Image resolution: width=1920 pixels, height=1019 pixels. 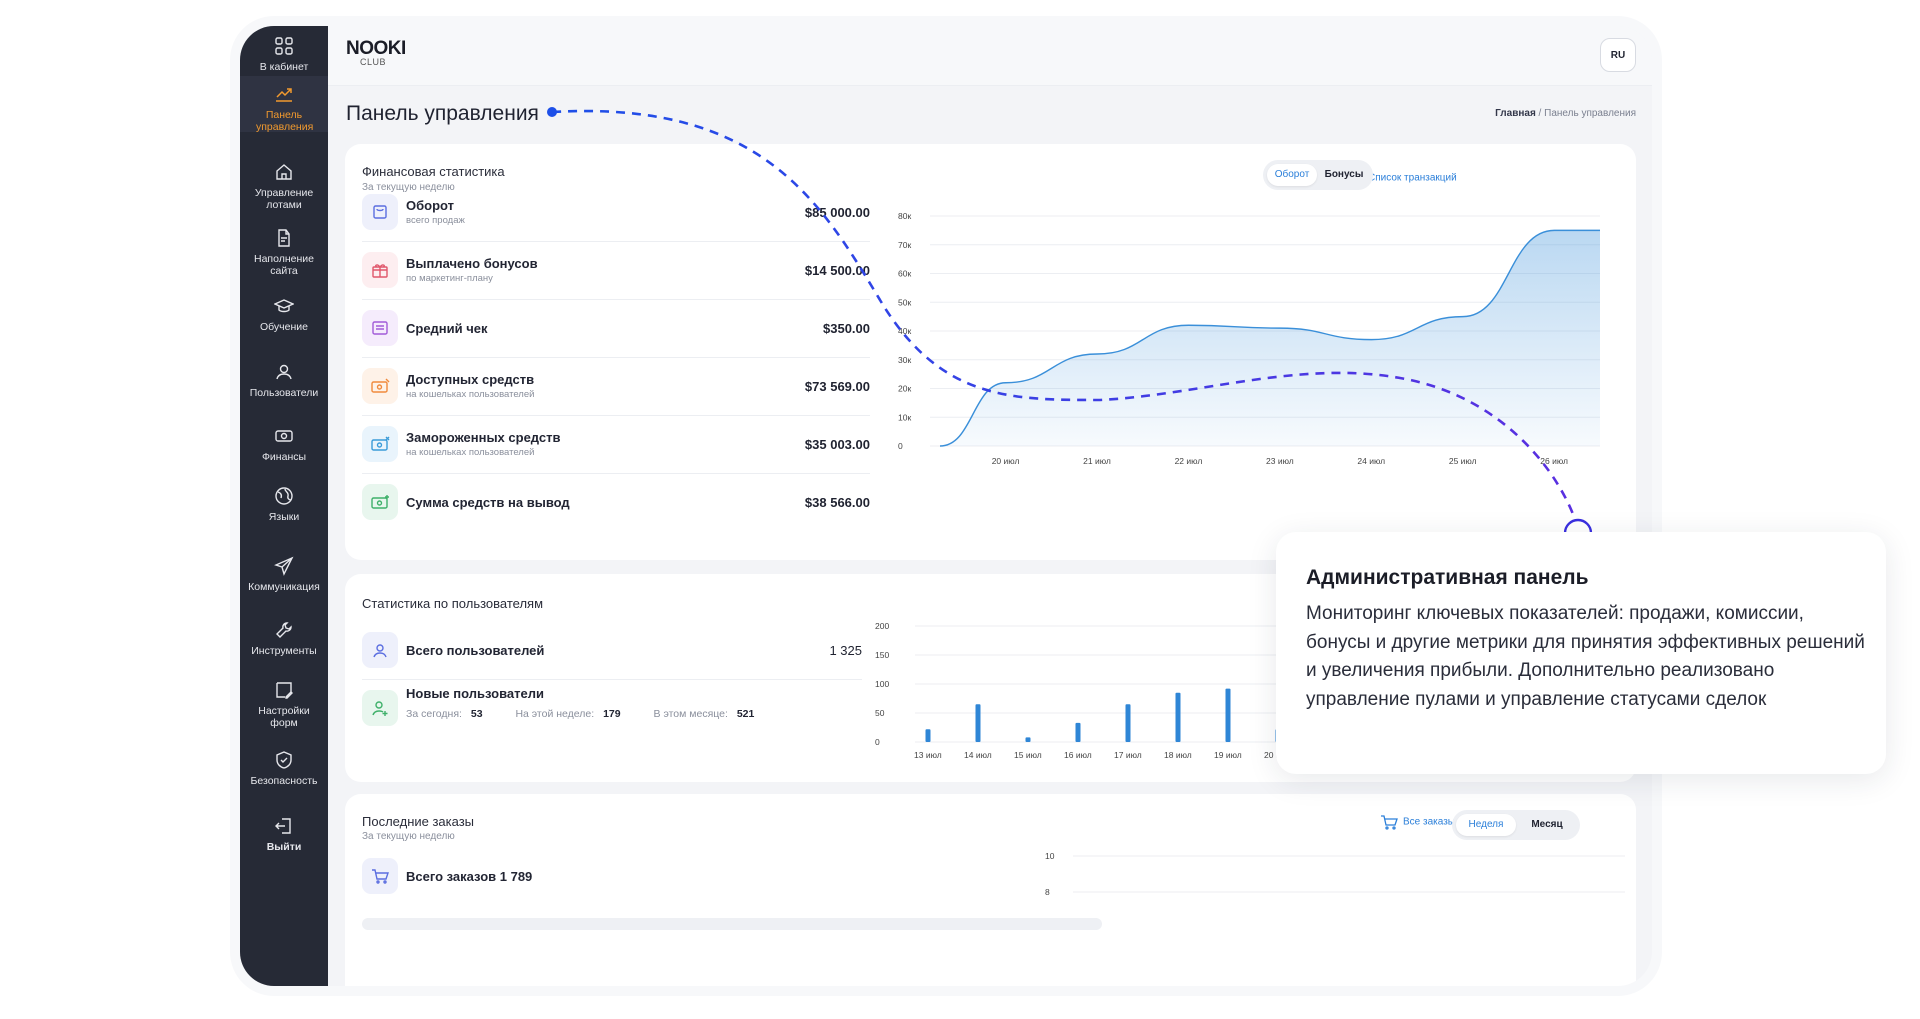 I want to click on stat-value: $350.00, so click(x=846, y=328).